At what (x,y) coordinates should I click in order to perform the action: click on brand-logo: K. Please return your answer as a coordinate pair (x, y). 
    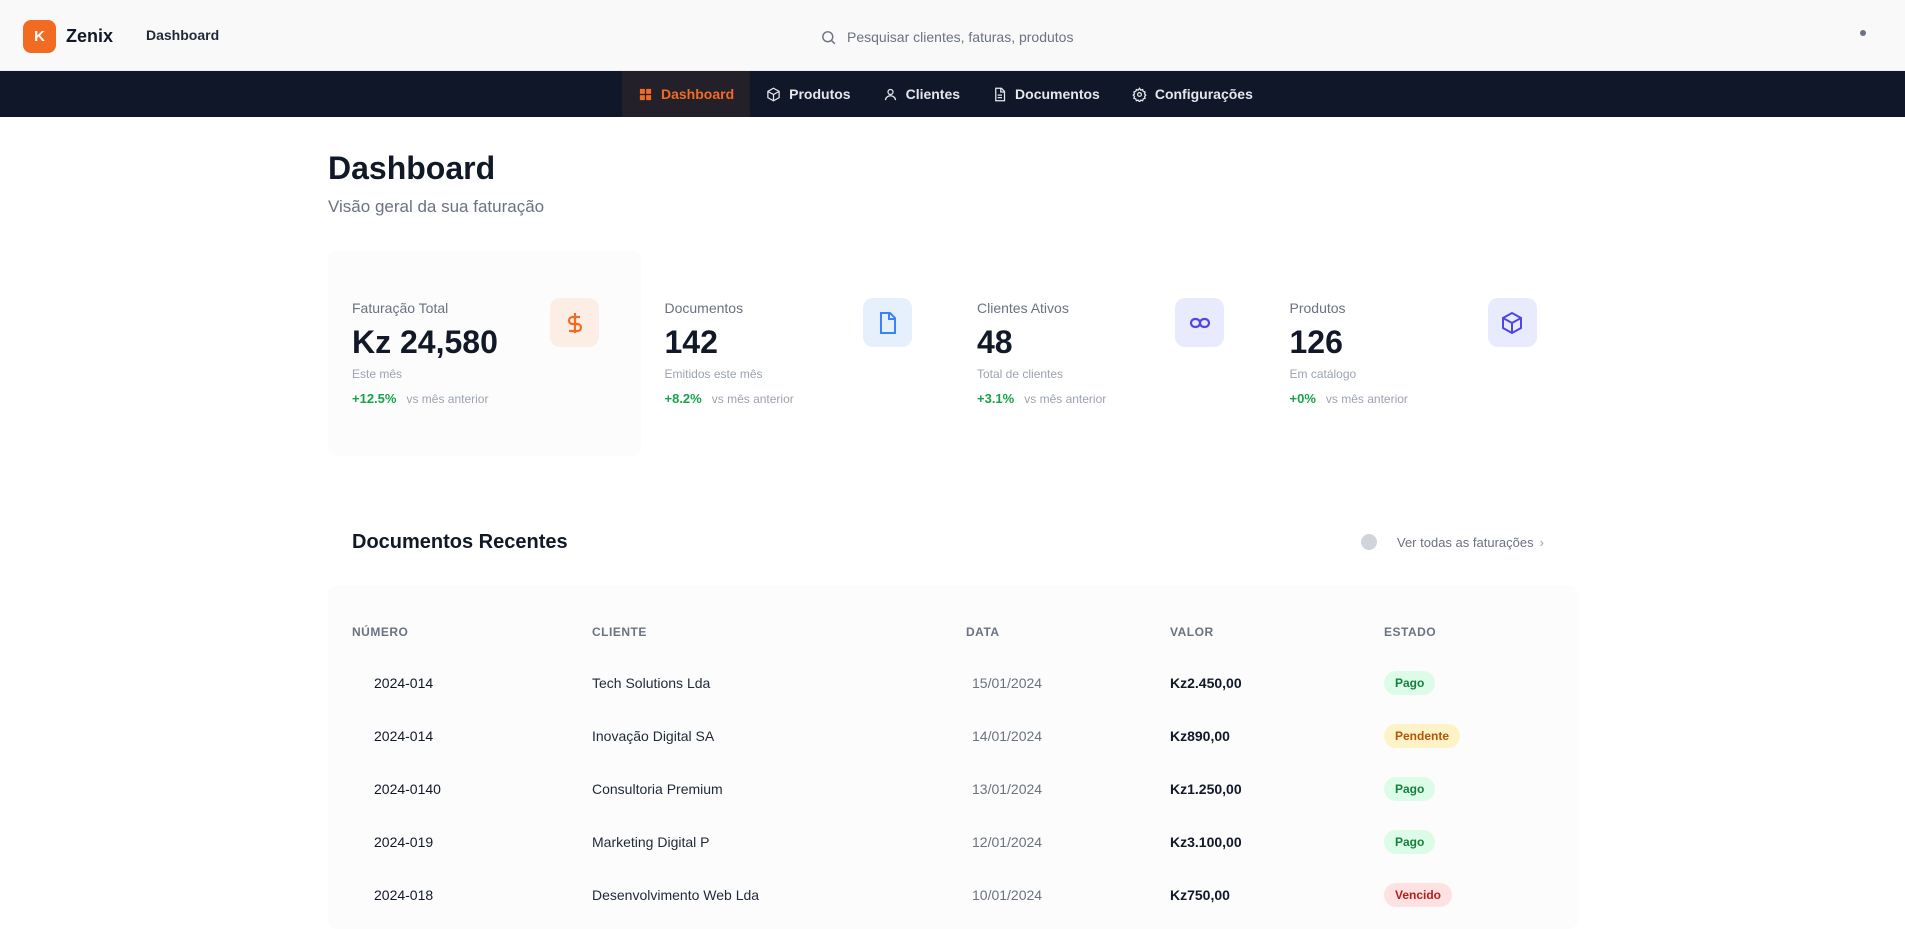
    Looking at the image, I should click on (39, 36).